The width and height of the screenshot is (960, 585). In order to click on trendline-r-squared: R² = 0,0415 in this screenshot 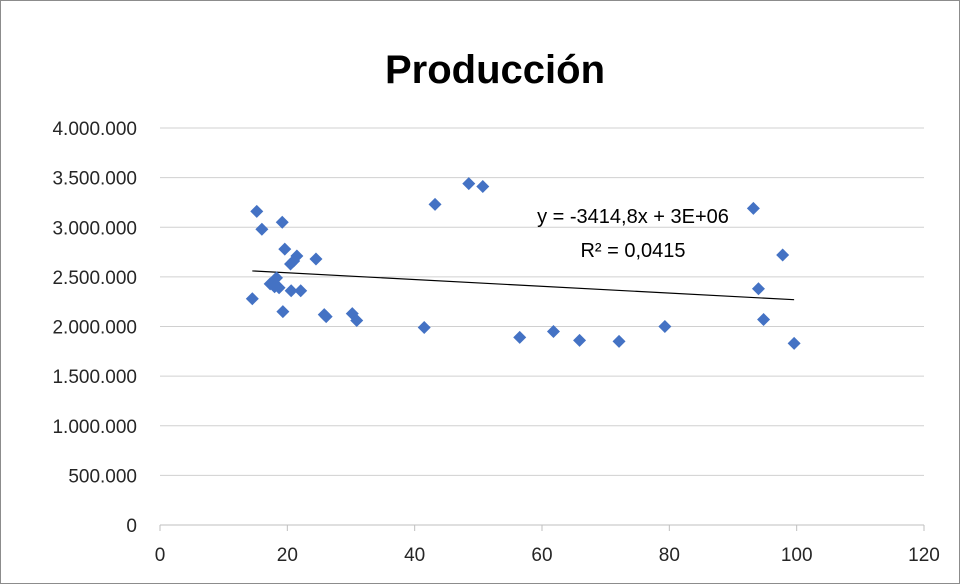, I will do `click(632, 251)`.